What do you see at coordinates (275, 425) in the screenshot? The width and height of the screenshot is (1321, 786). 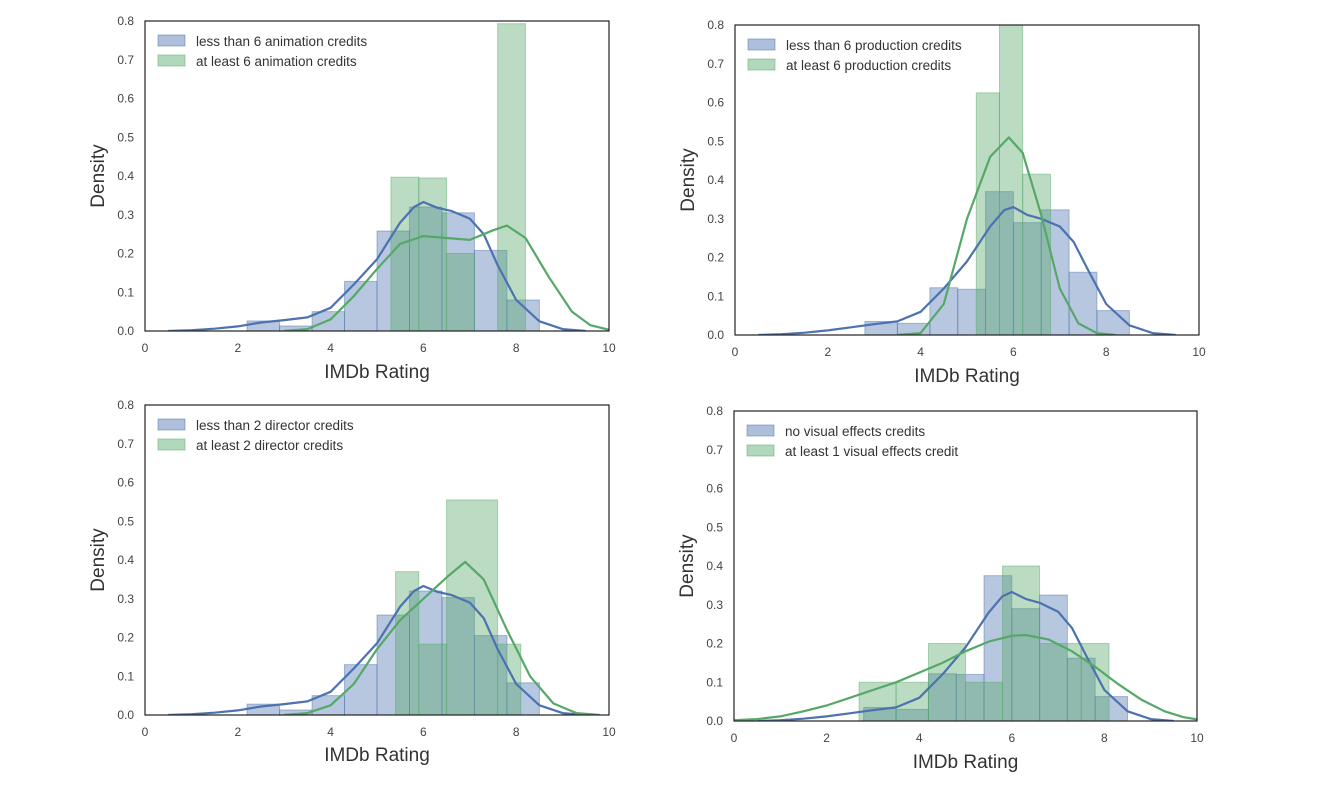 I see `legend-label: less than 2 director credits` at bounding box center [275, 425].